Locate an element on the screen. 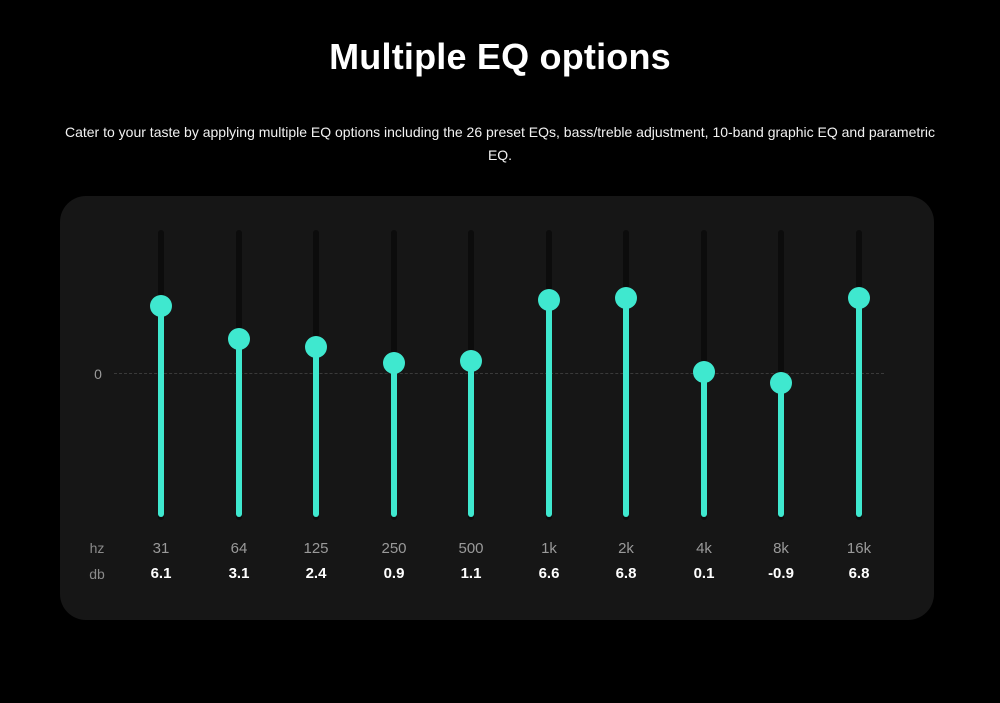 The width and height of the screenshot is (1000, 703). eq-band-frequency: 31 is located at coordinates (161, 548).